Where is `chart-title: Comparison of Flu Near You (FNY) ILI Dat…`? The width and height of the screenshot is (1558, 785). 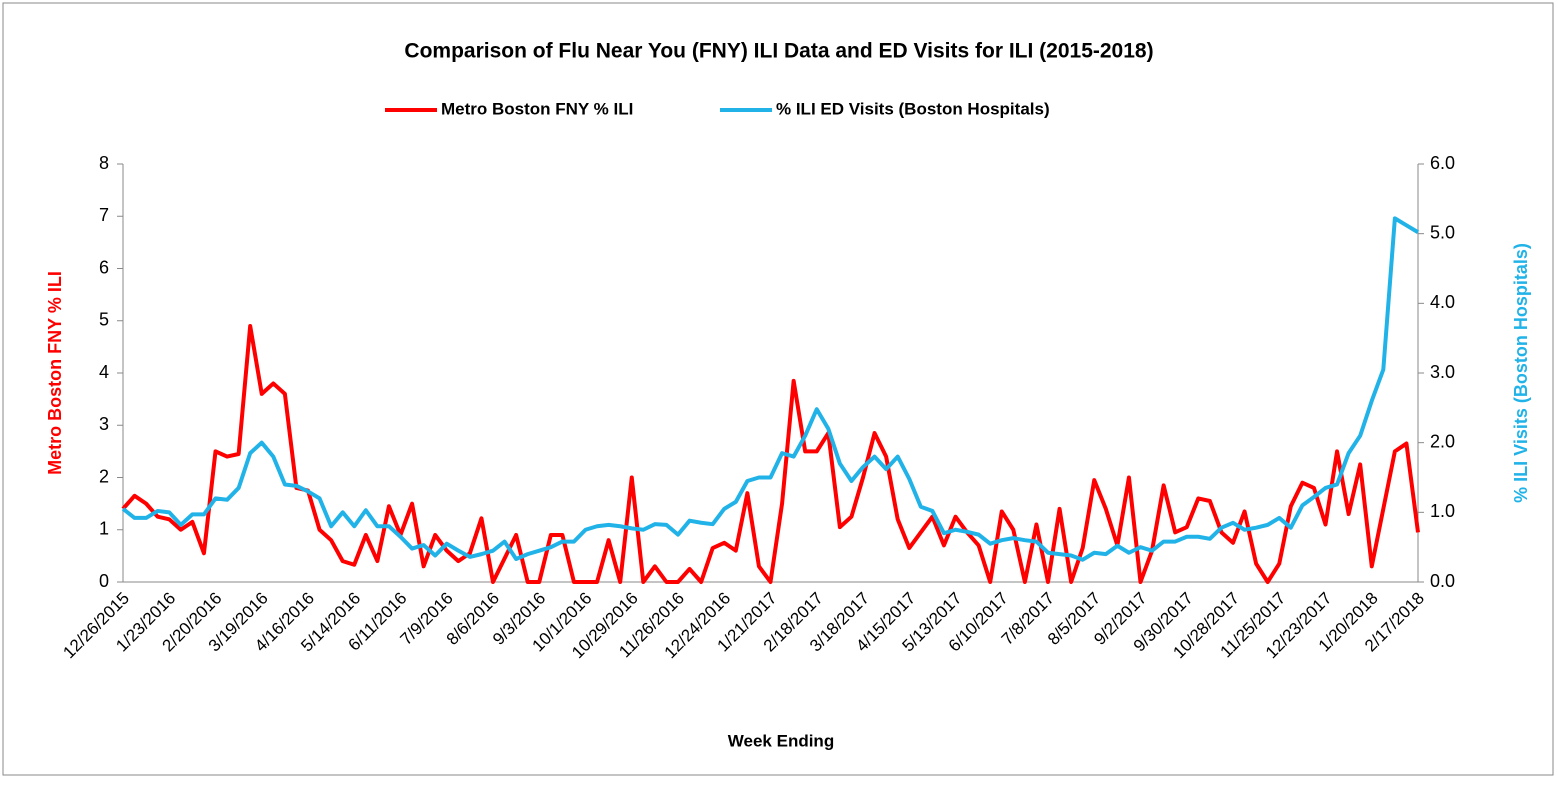 chart-title: Comparison of Flu Near You (FNY) ILI Dat… is located at coordinates (778, 51).